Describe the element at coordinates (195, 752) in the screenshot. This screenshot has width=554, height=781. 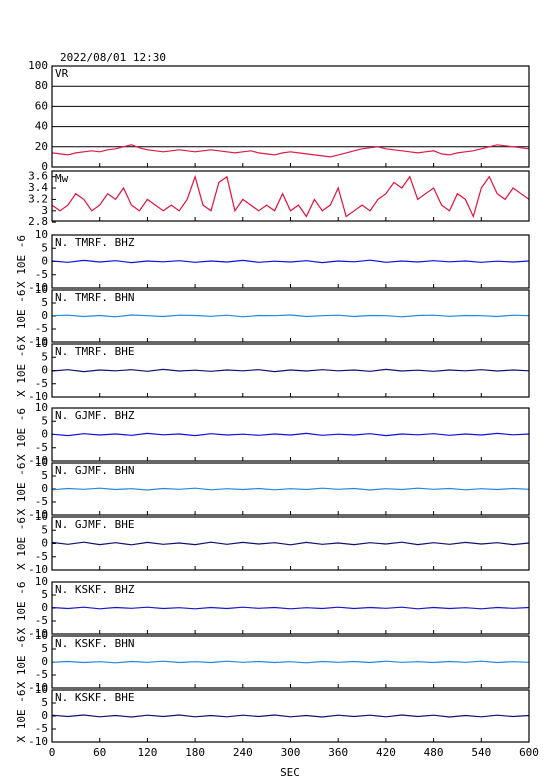
I see `x-tick-label: 180` at that location.